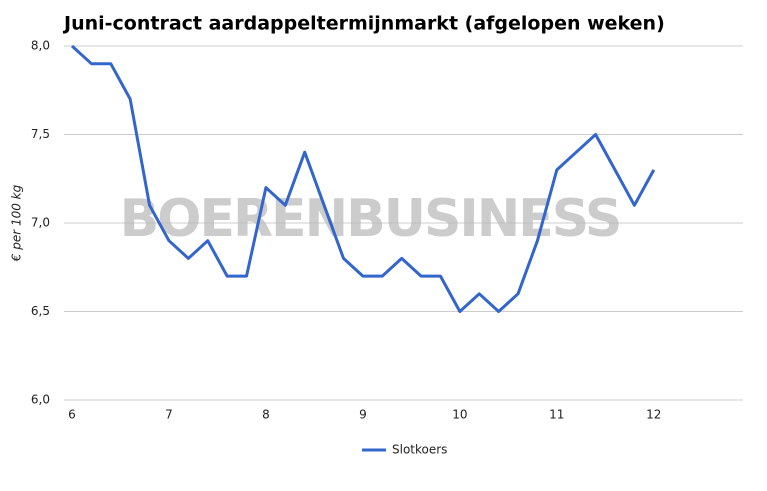  I want to click on x-tick-label: 9, so click(363, 415).